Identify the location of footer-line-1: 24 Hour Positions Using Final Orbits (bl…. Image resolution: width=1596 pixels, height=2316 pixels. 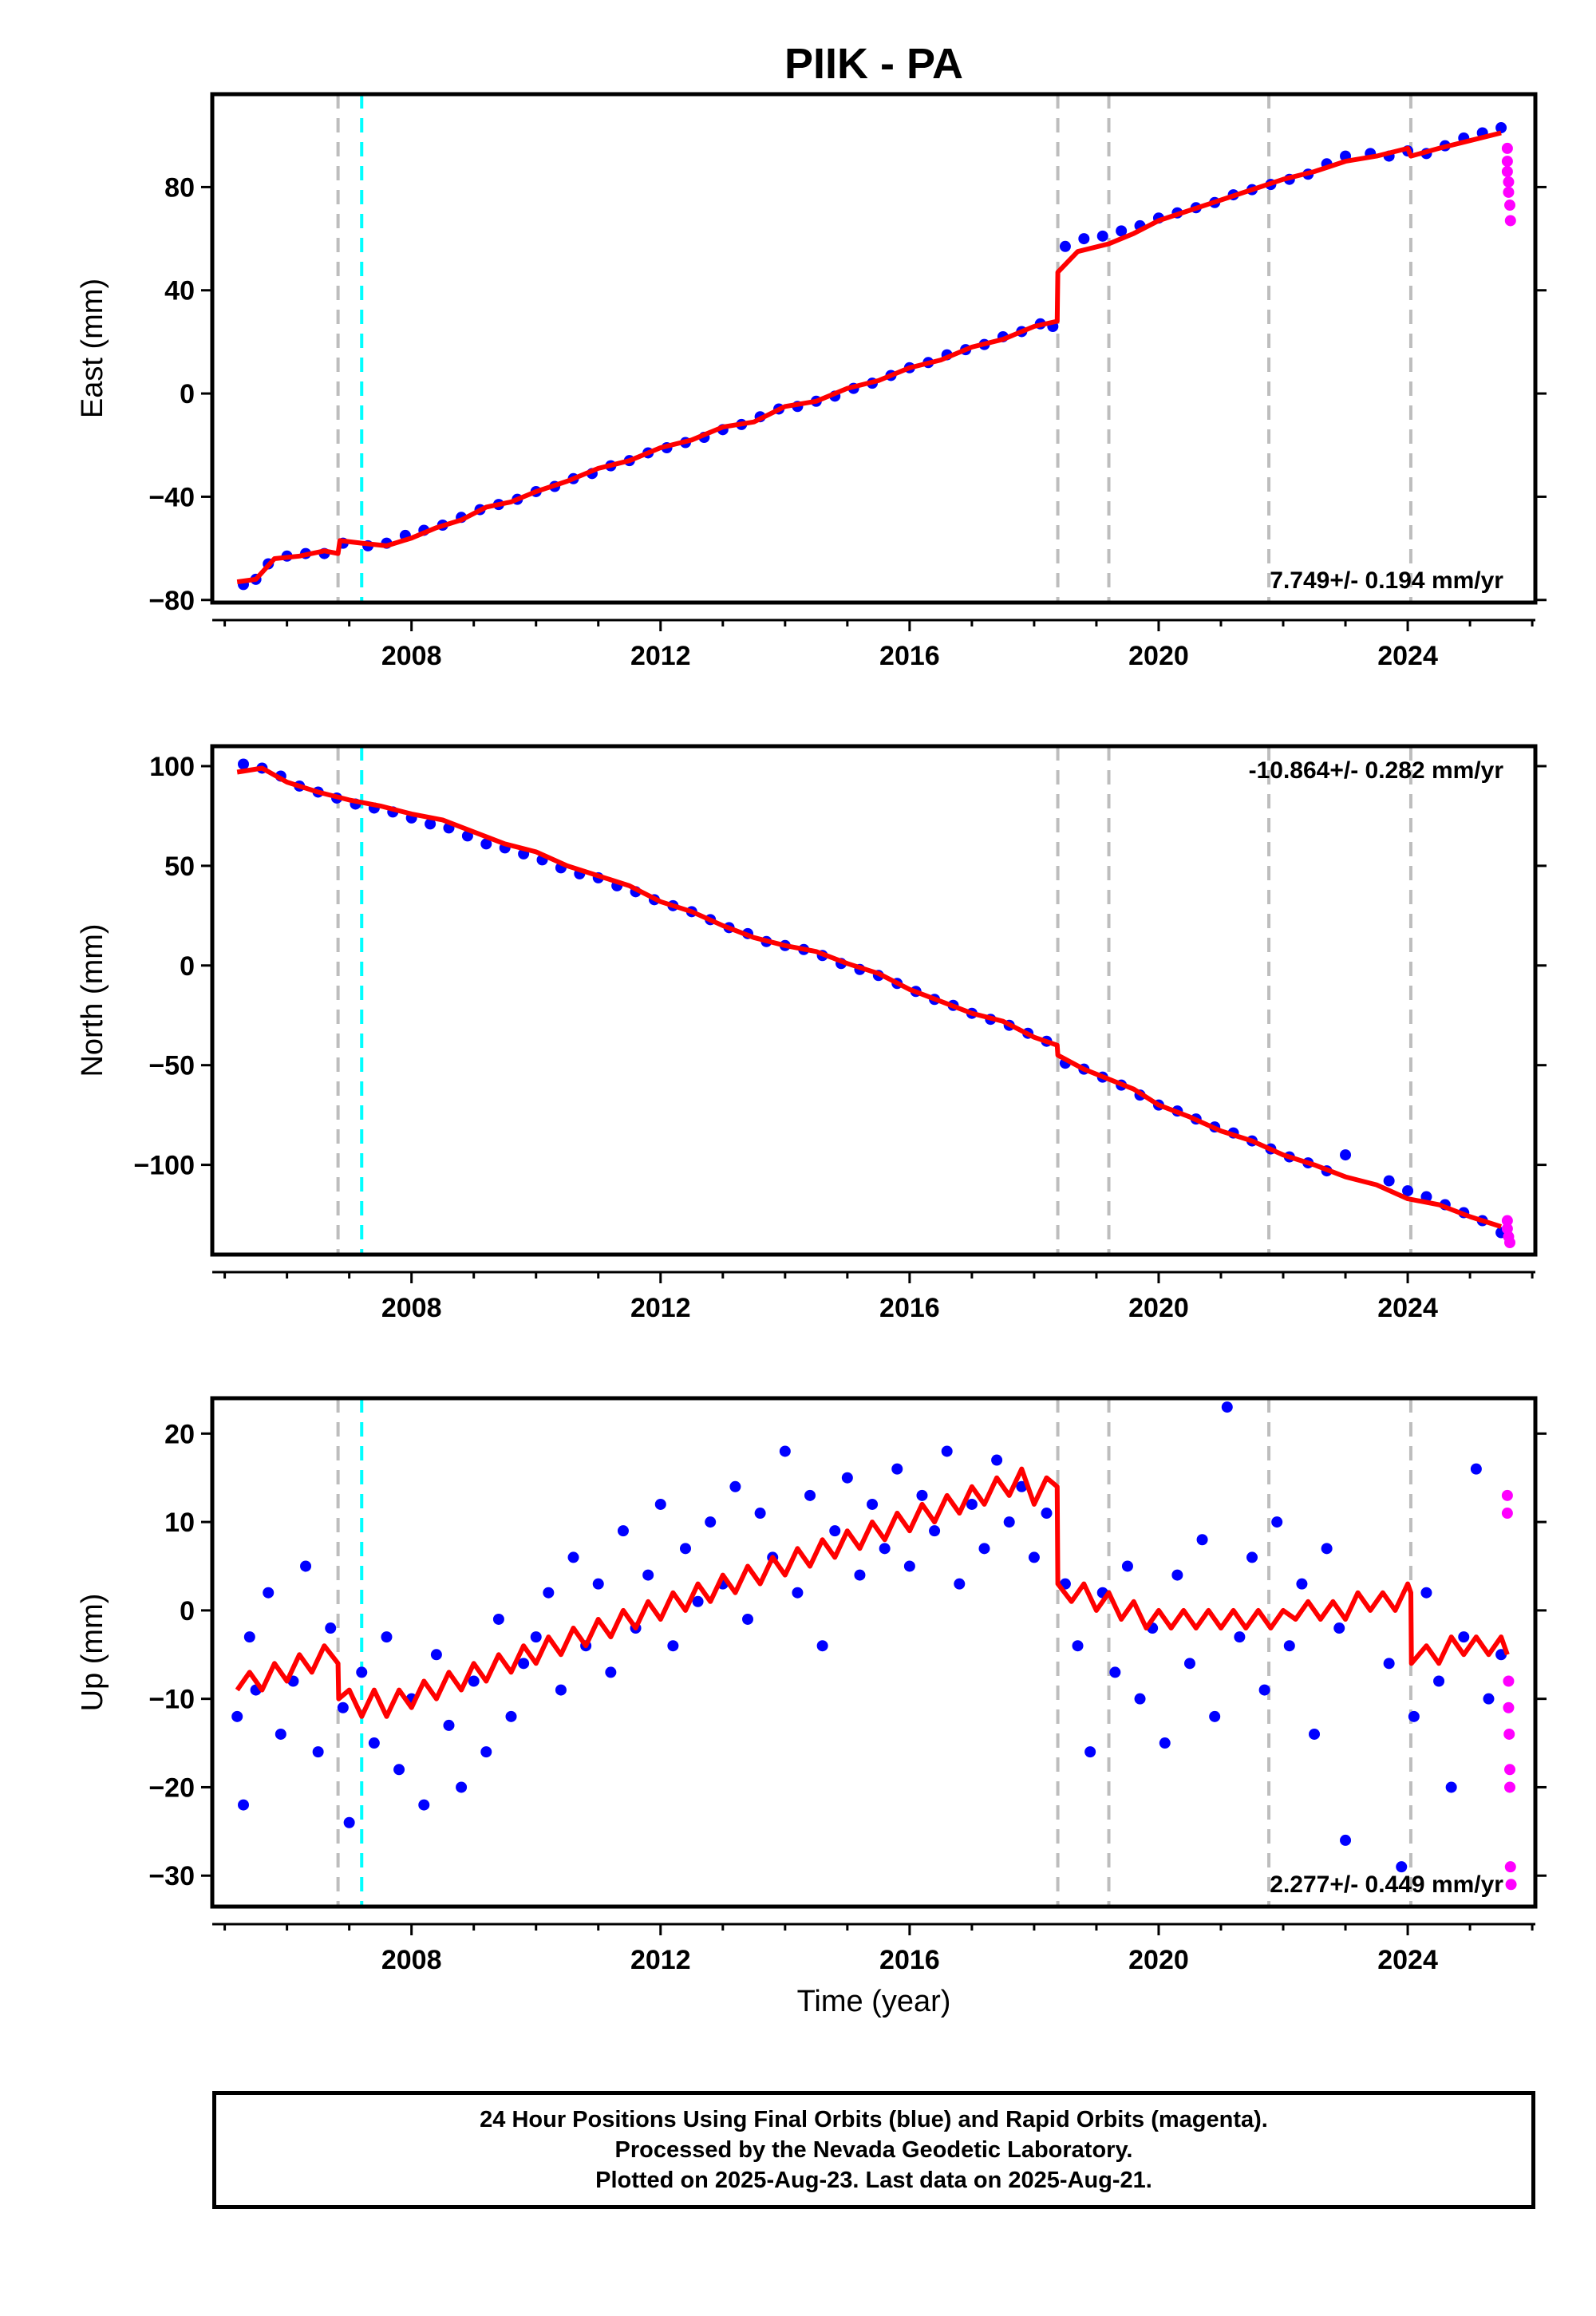
(874, 2119).